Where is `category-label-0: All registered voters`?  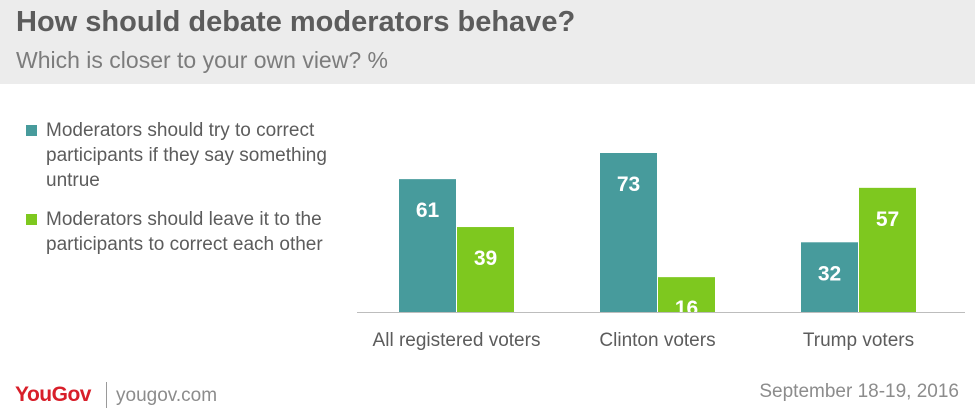
category-label-0: All registered voters is located at coordinates (457, 340).